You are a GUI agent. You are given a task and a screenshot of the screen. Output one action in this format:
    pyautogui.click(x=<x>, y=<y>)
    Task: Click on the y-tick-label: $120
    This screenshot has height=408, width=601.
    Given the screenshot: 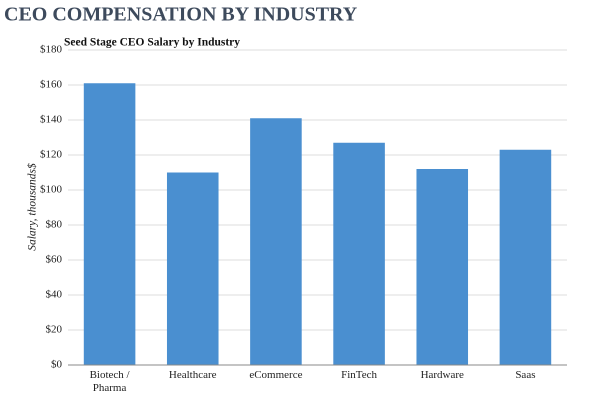 What is the action you would take?
    pyautogui.click(x=51, y=155)
    